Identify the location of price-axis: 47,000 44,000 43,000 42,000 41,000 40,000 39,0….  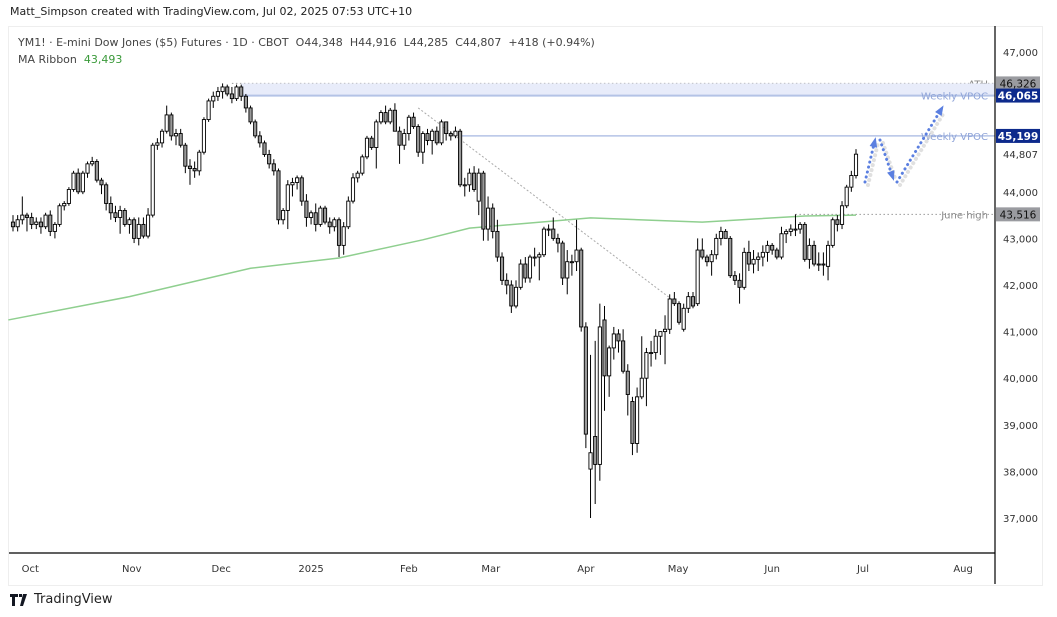
(1020, 286).